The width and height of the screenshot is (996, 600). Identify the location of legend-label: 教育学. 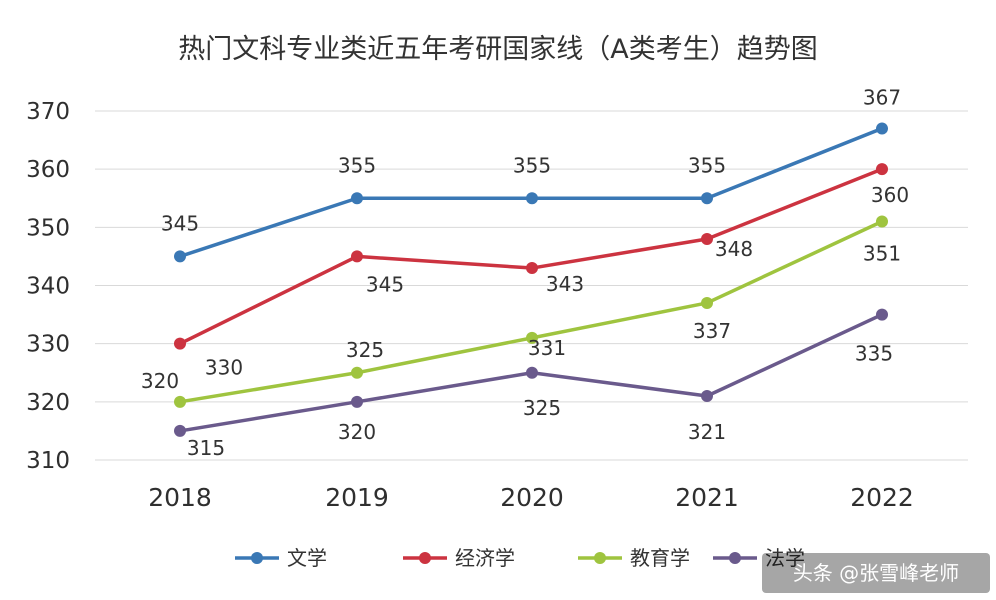
(660, 558).